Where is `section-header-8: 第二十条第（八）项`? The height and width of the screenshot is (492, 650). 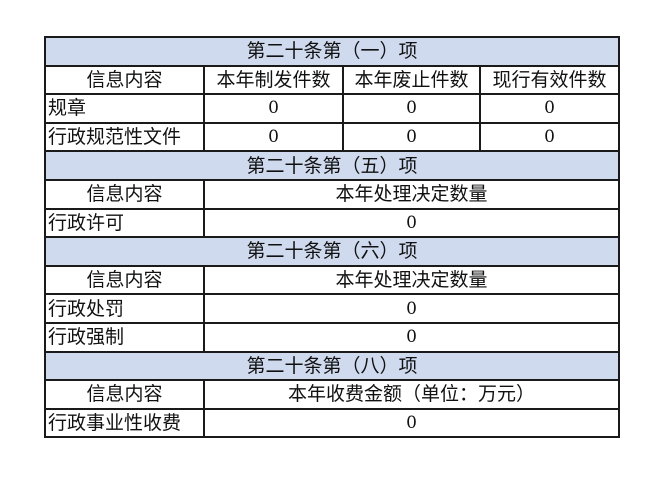 section-header-8: 第二十条第（八）项 is located at coordinates (332, 366).